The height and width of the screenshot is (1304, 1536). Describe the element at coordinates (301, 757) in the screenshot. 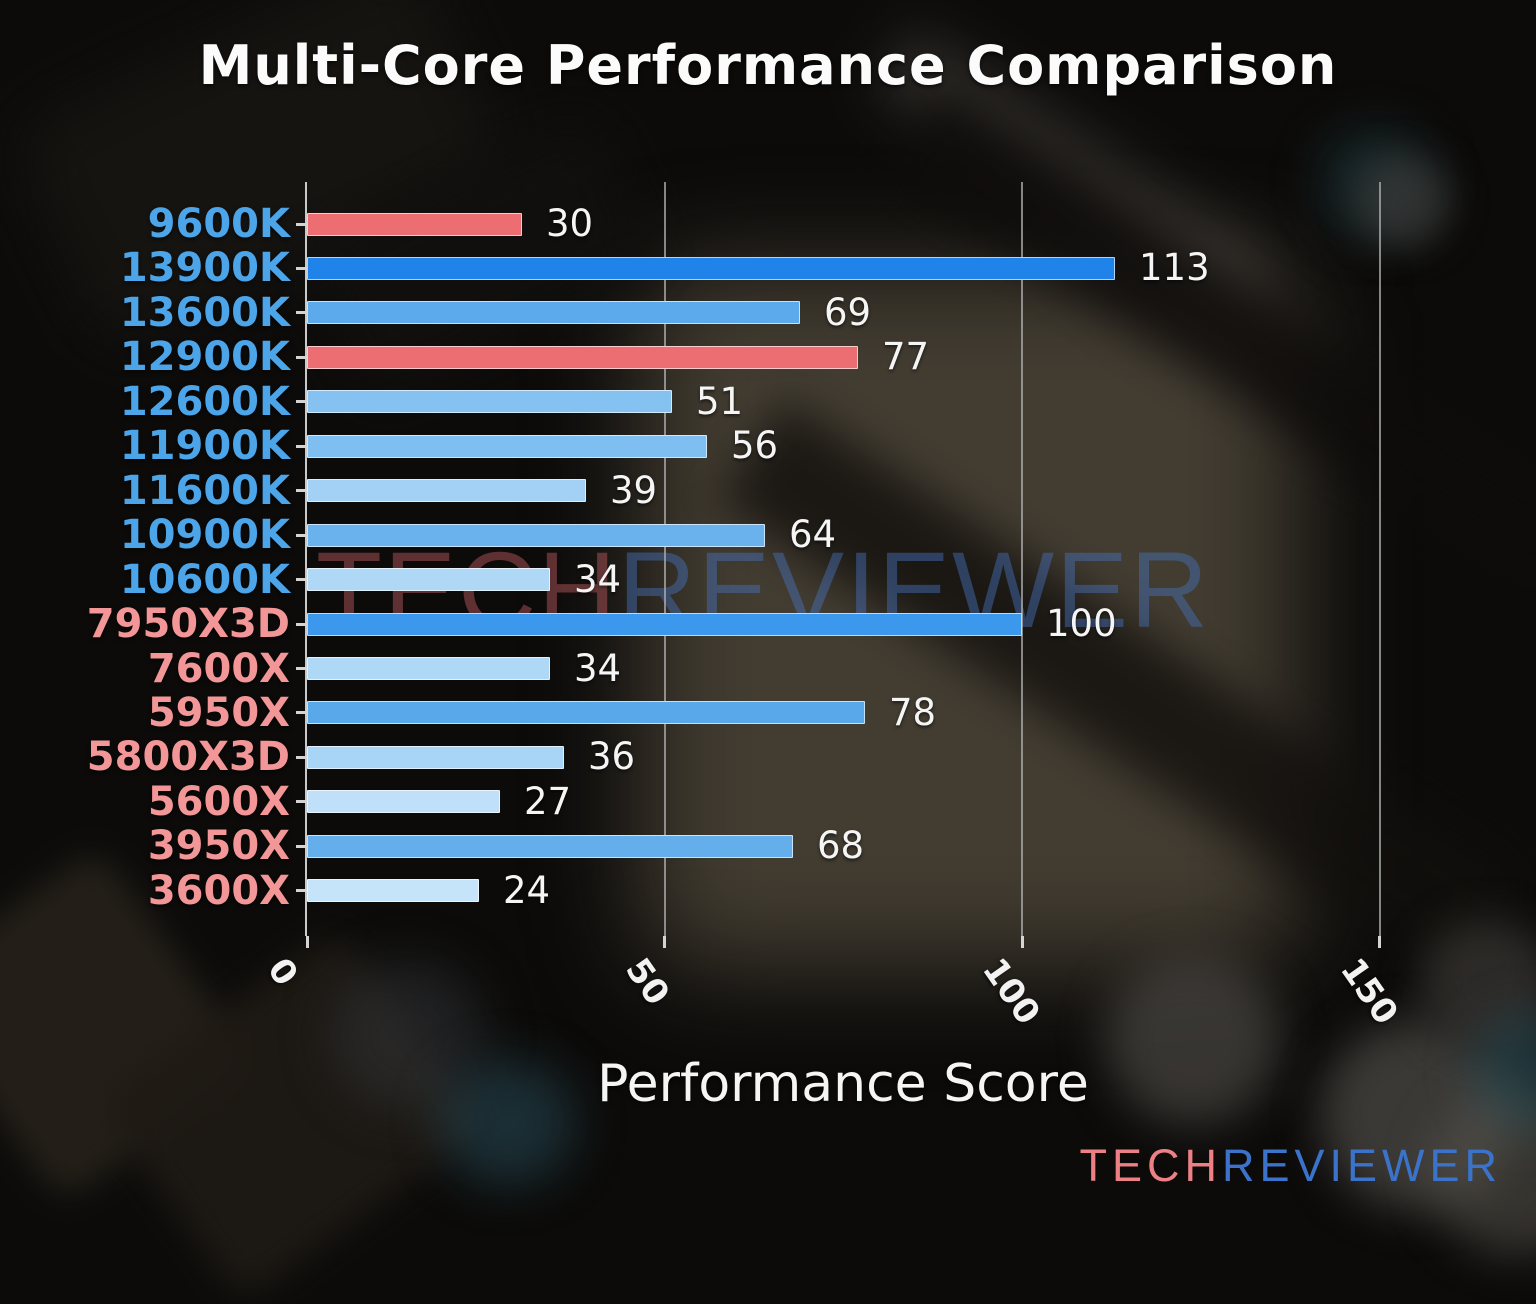

I see `y-tick-mark-5800X3D` at that location.